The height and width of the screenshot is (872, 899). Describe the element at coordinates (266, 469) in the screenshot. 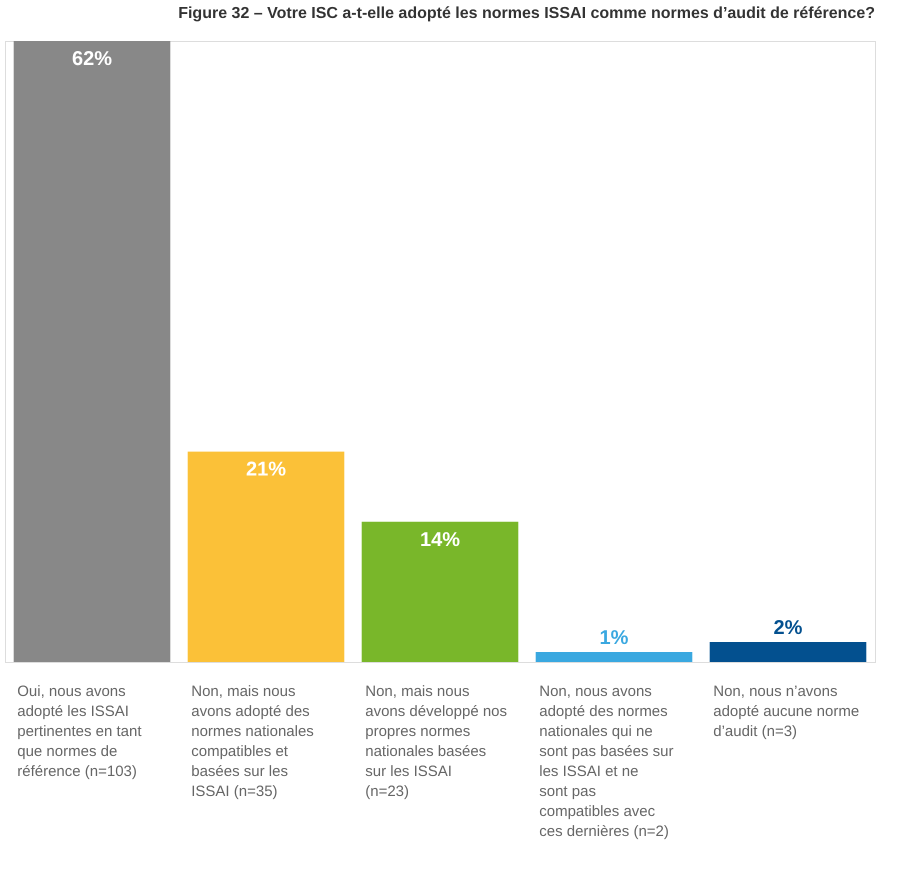

I see `data-label: 21%` at that location.